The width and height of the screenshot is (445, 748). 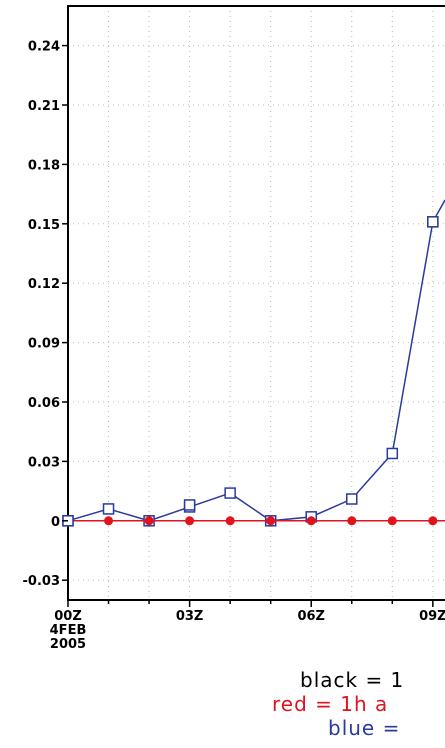 I want to click on legend-line-black: black = 1, so click(x=352, y=680).